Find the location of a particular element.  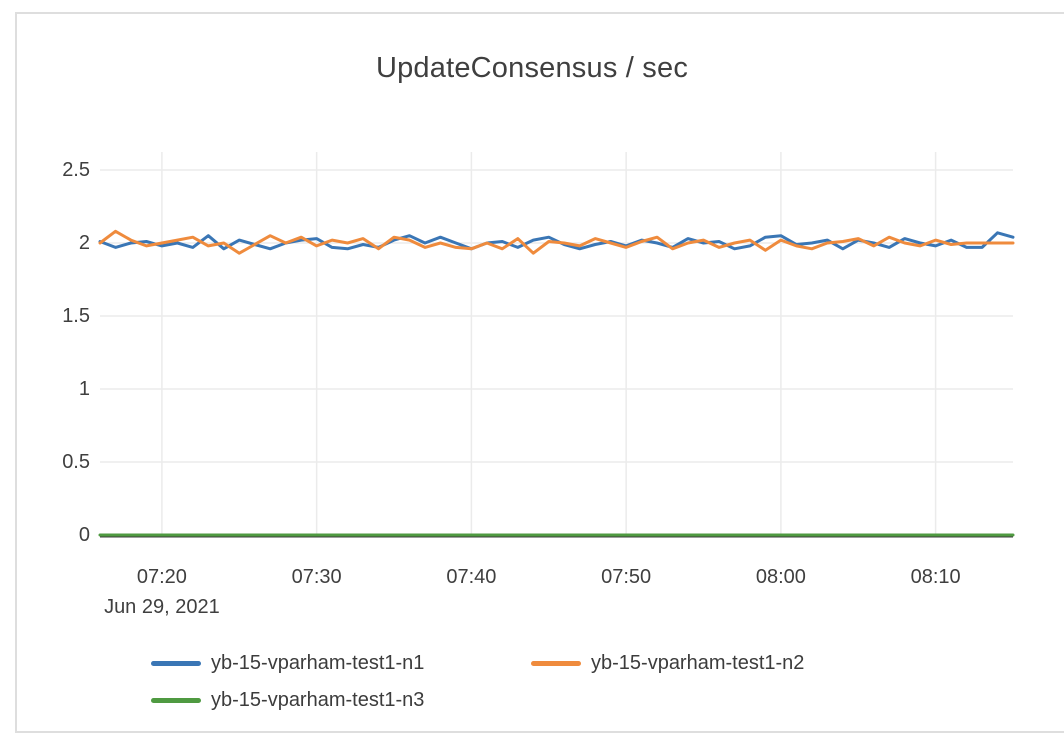

legend-item-yb-15-vparham-test1-n1: yb-15-vparham-test1-n1 is located at coordinates (319, 663).